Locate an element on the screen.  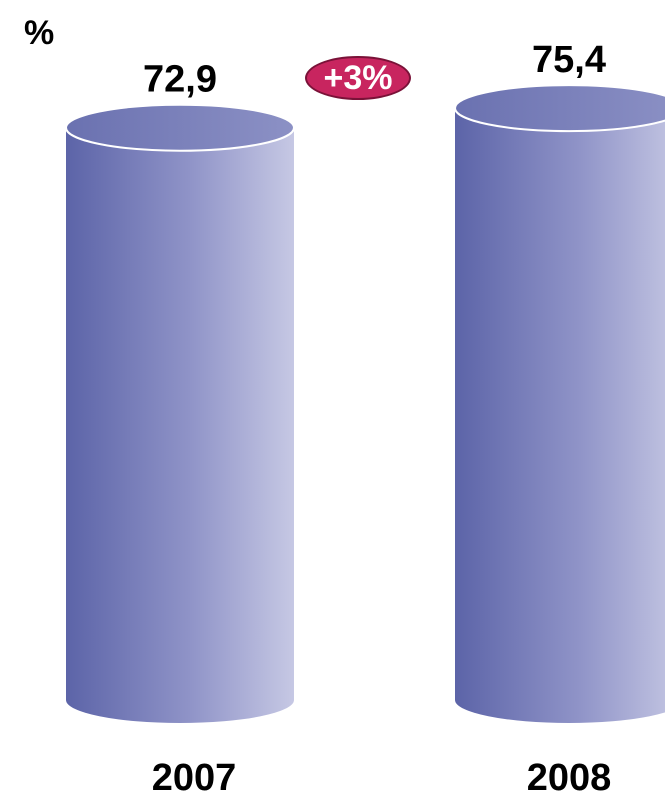
category-label-2007: 2007 is located at coordinates (194, 778).